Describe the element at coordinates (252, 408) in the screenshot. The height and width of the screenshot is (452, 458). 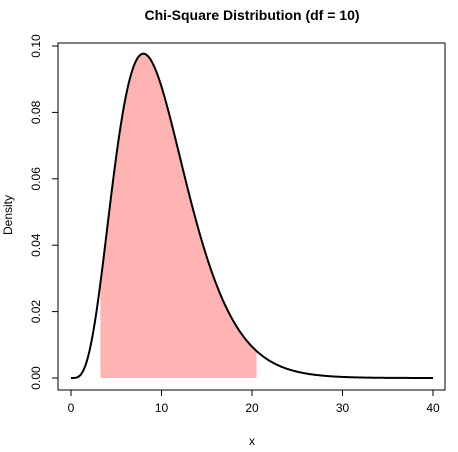
I see `x-tick-label: 20` at that location.